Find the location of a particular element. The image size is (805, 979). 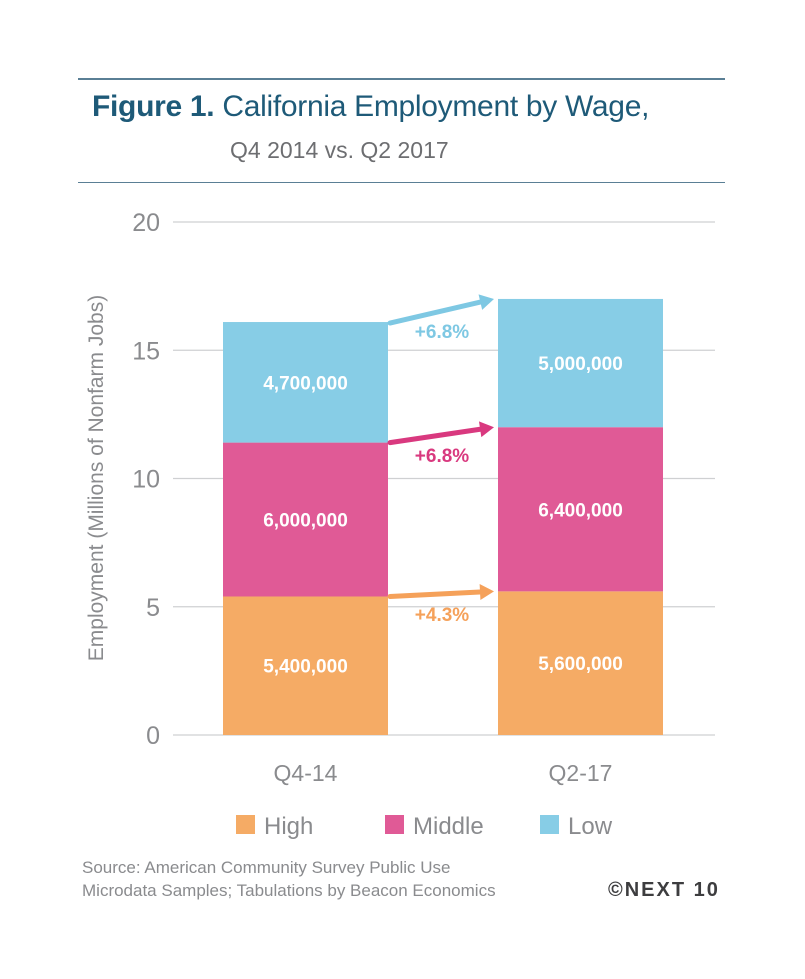

legend-label-low: Low is located at coordinates (590, 826).